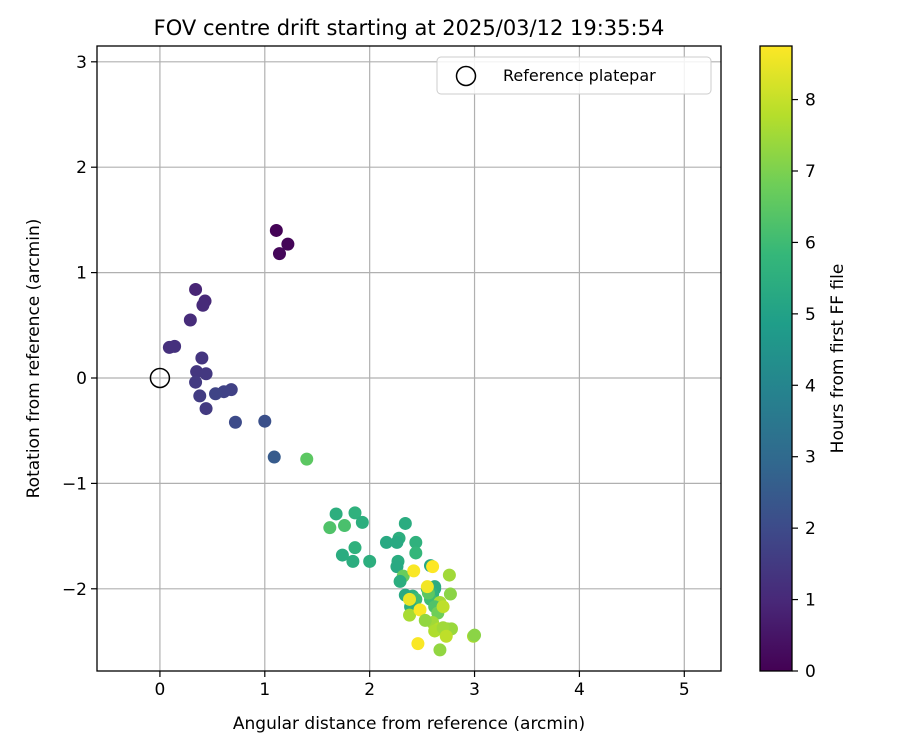 This screenshot has height=750, width=900. I want to click on colorbar-tick-label: 8, so click(810, 101).